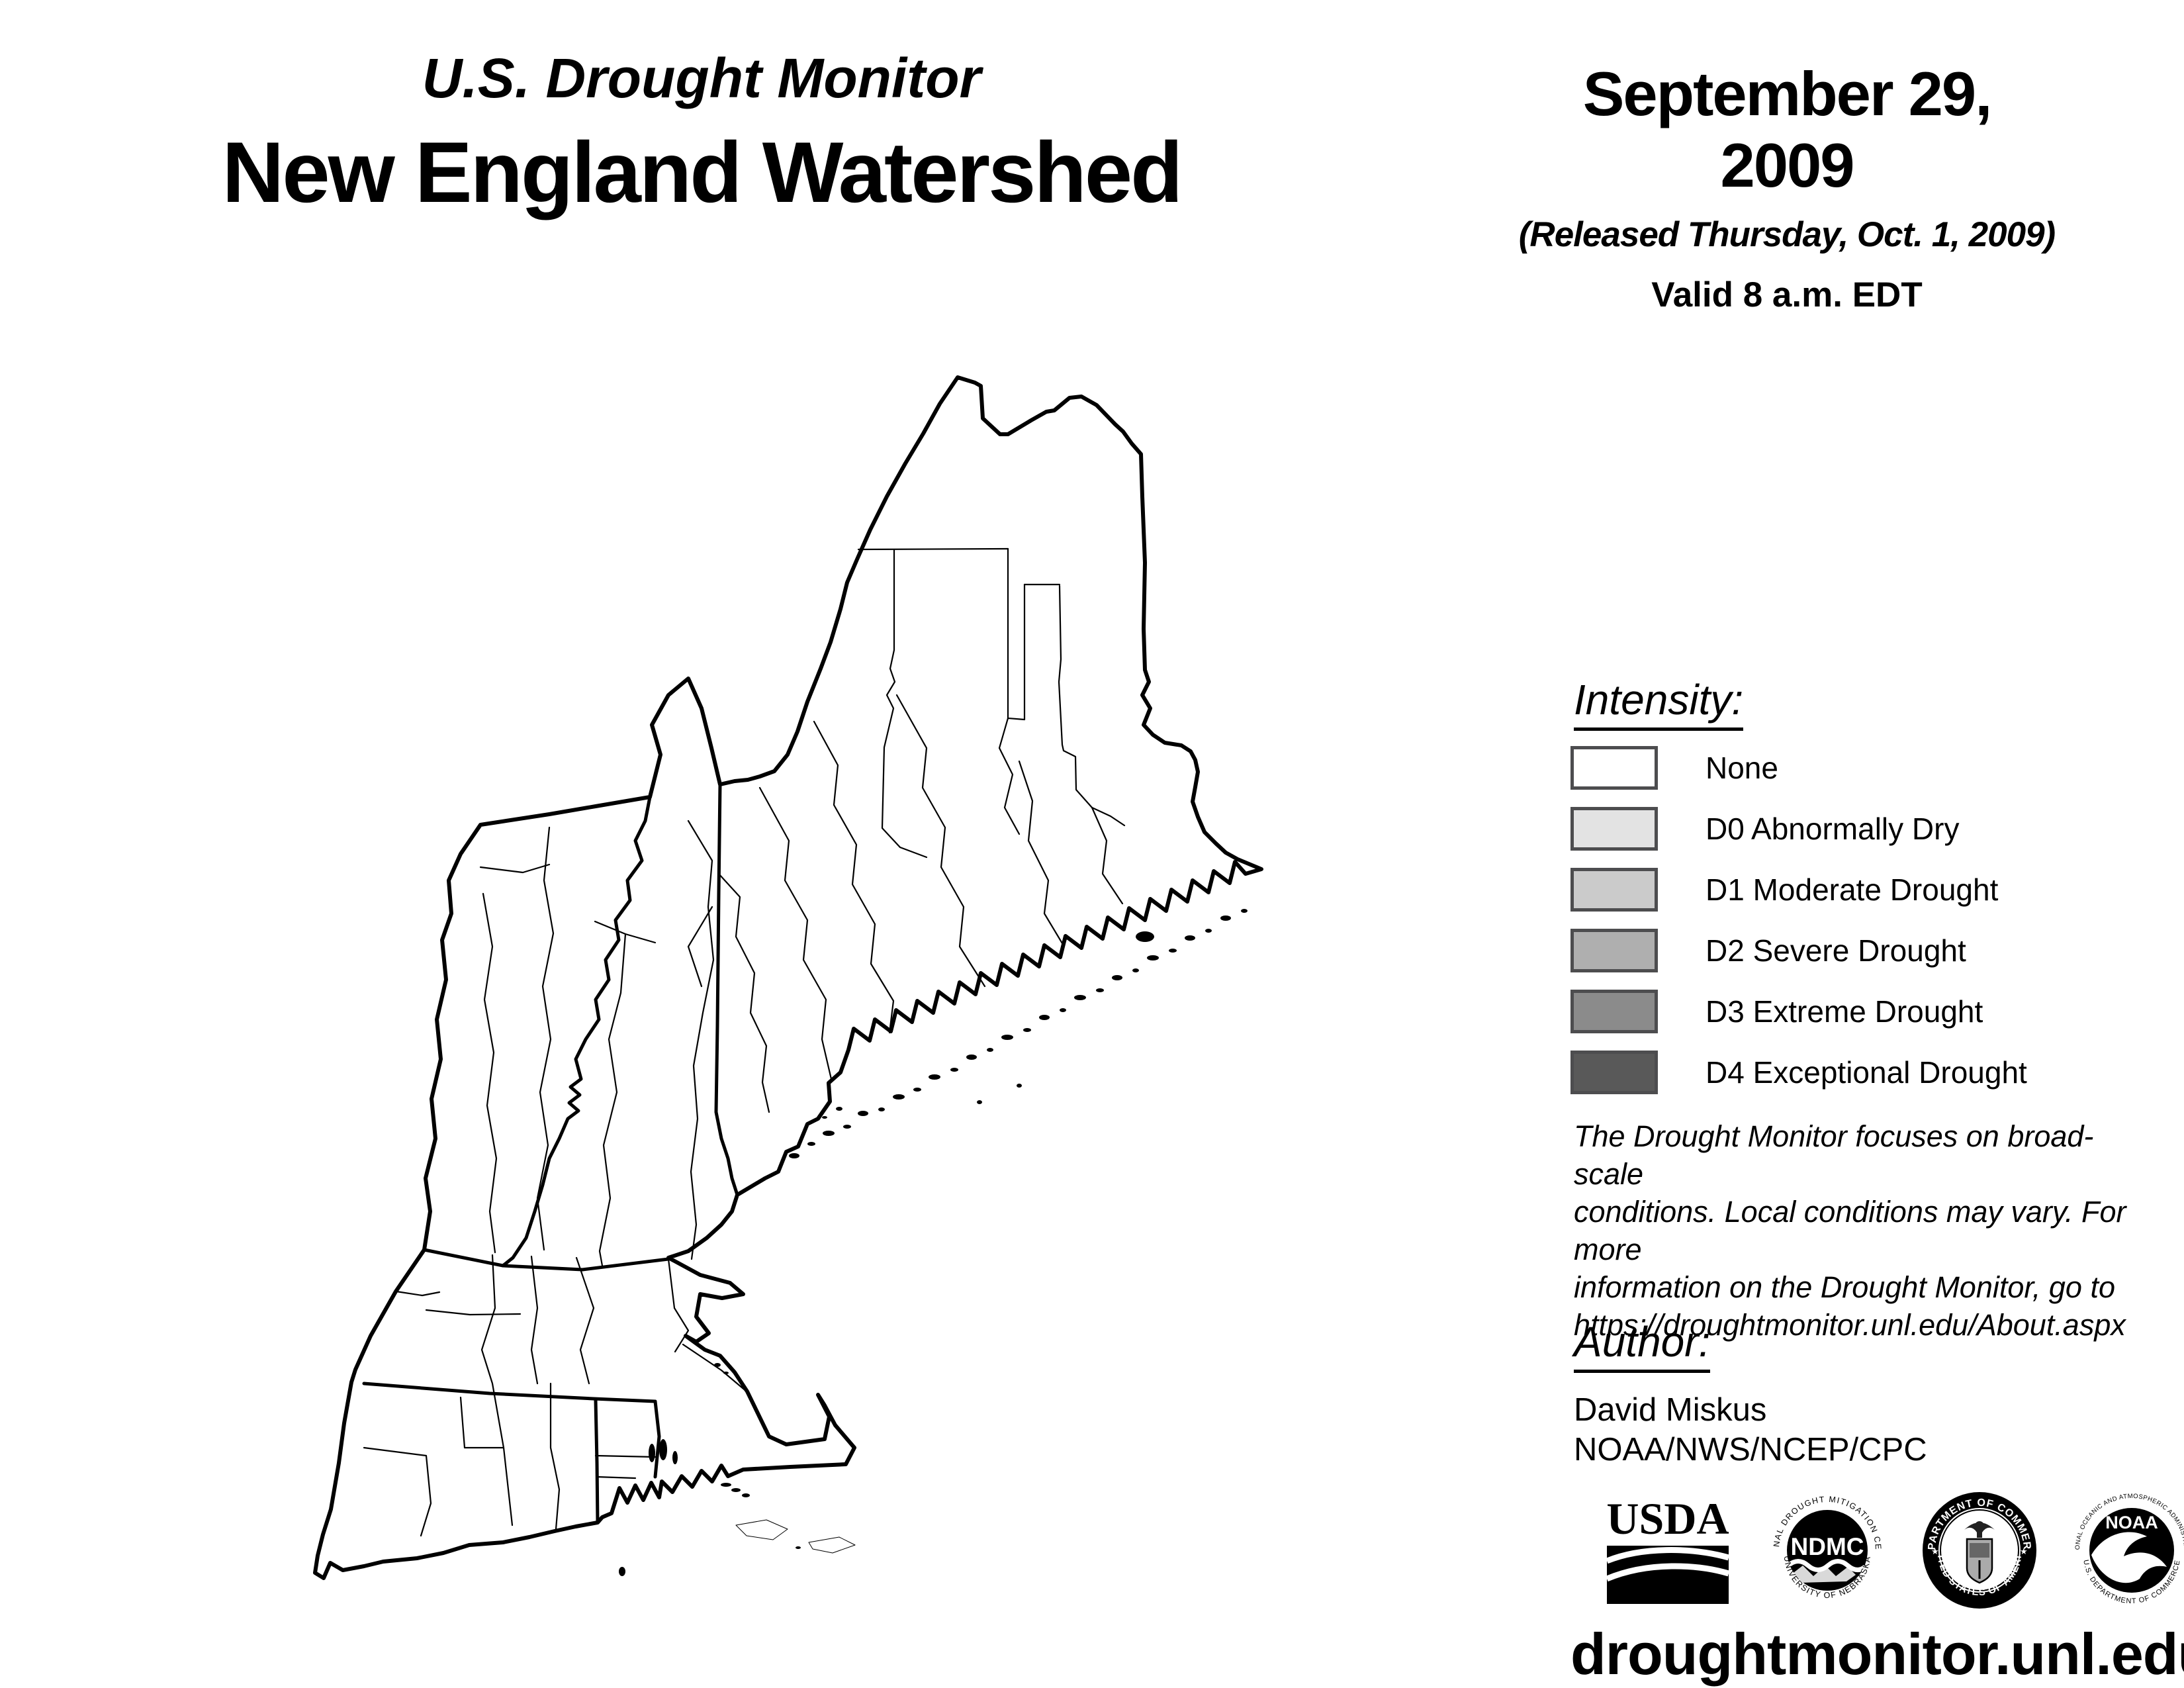  I want to click on legend-swatch-d3, so click(1614, 1011).